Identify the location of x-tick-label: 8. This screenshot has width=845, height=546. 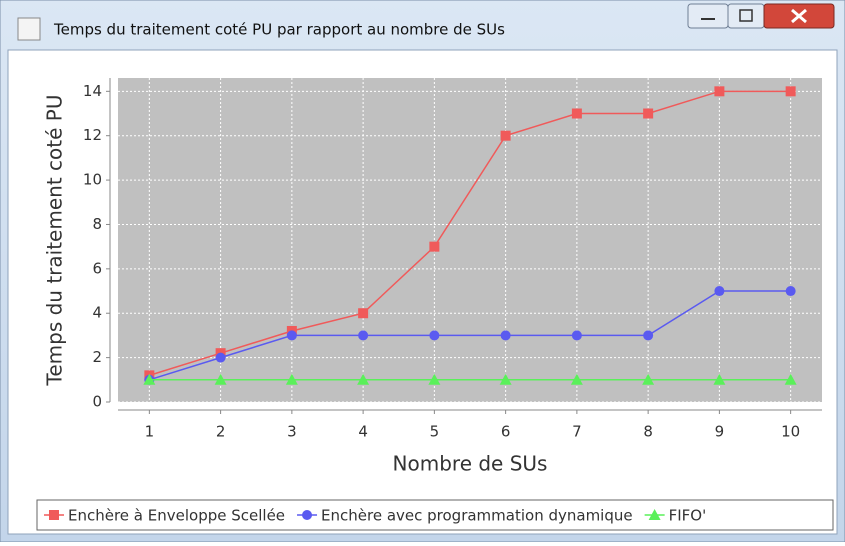
(648, 432).